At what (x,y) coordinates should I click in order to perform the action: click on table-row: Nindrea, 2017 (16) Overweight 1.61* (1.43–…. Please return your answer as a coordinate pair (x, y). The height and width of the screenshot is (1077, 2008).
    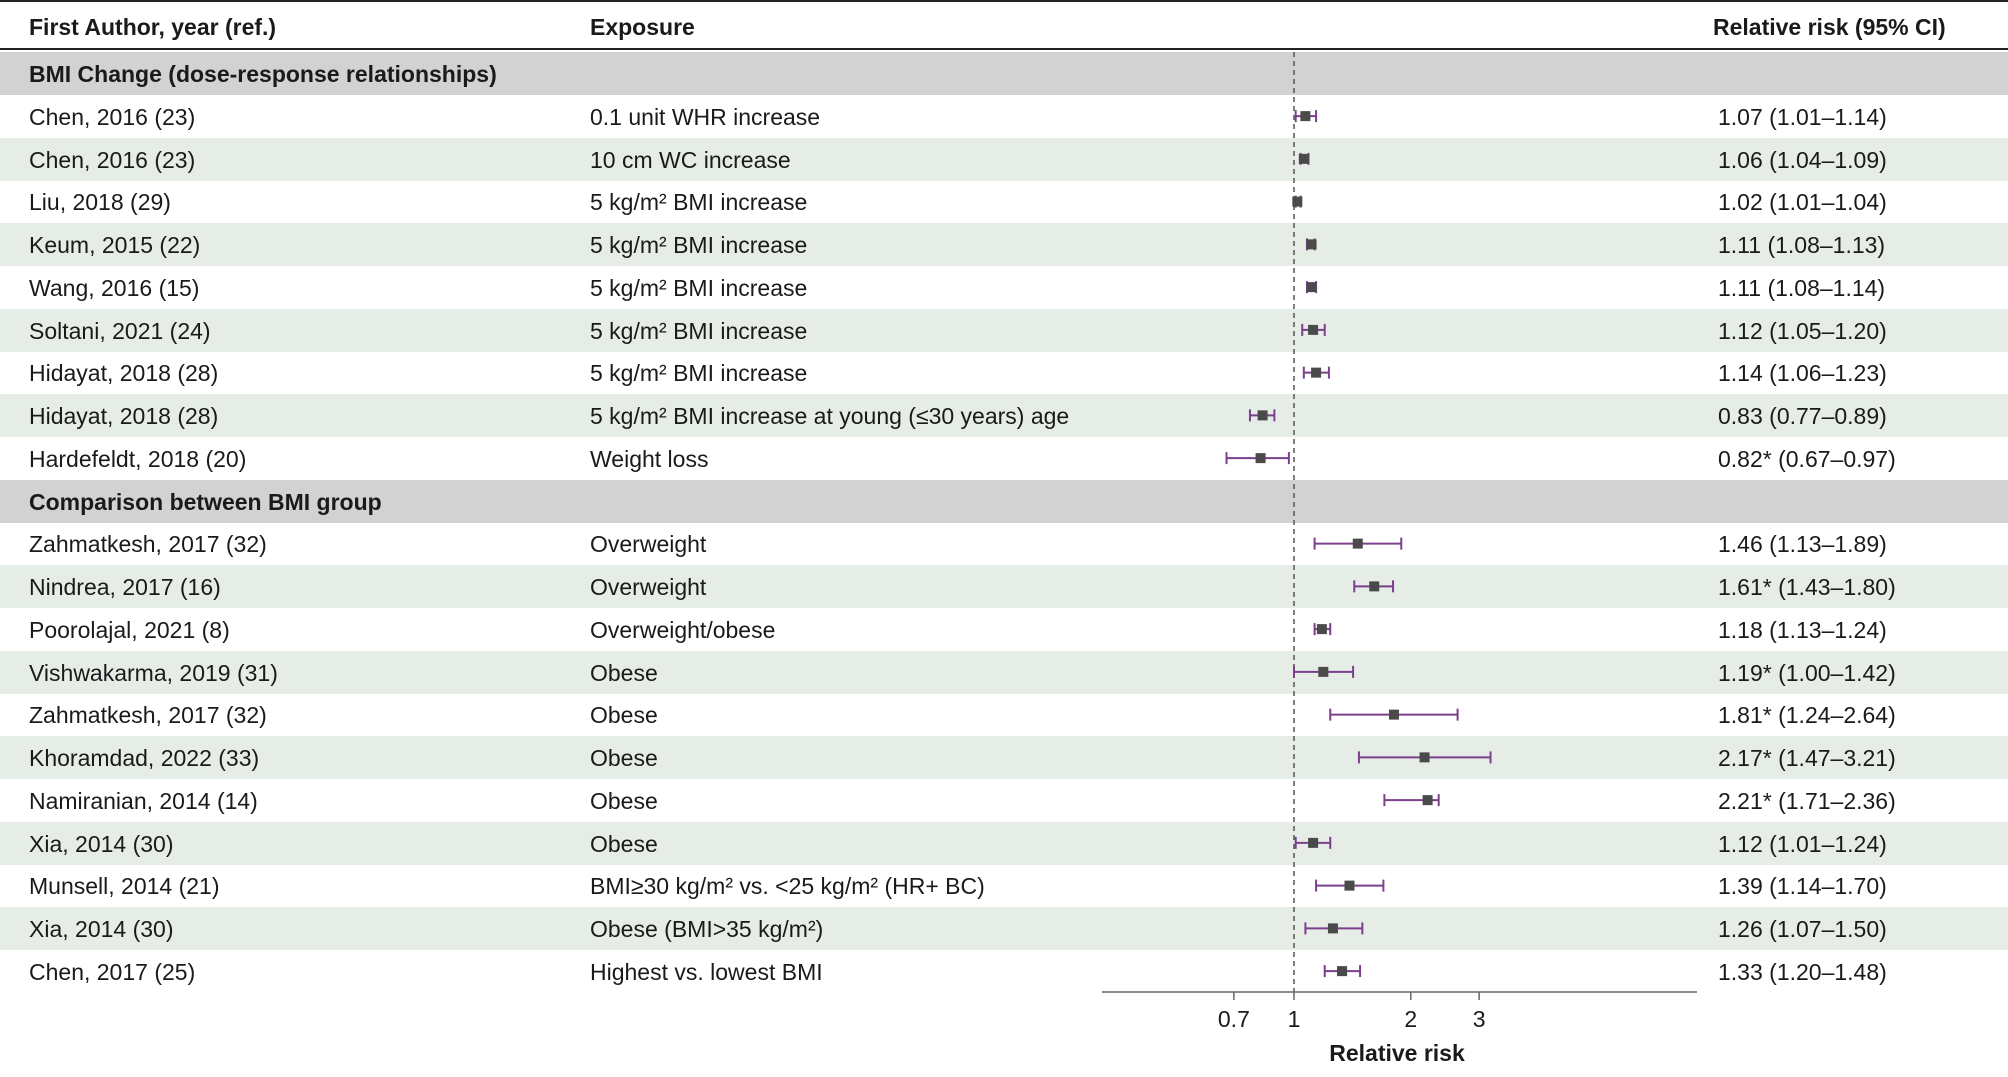
    Looking at the image, I should click on (1004, 586).